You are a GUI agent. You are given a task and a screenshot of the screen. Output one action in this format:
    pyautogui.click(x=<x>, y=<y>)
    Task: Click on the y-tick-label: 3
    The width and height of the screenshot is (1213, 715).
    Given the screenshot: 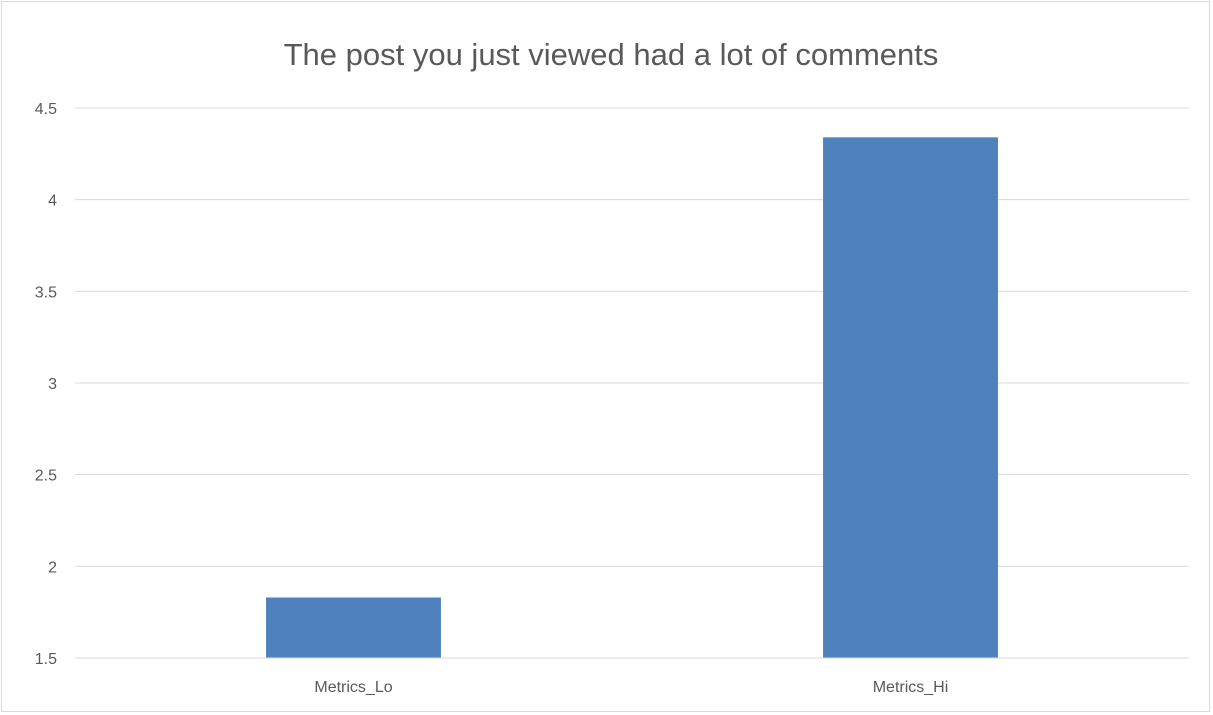 What is the action you would take?
    pyautogui.click(x=52, y=384)
    